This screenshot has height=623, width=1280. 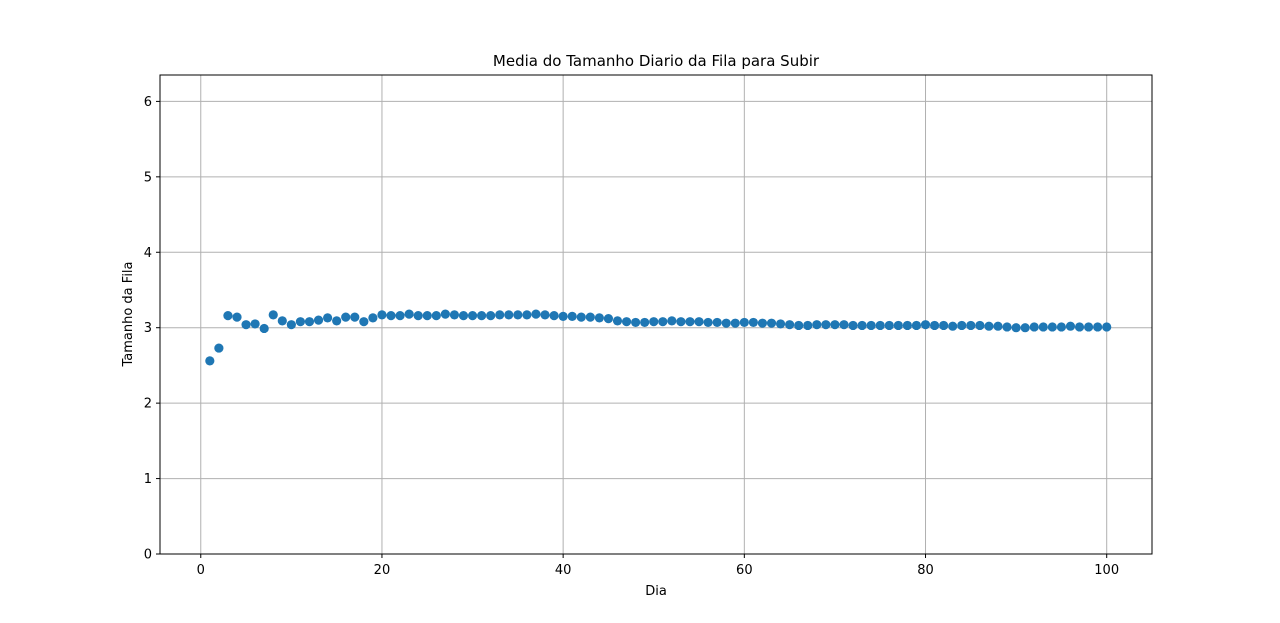 I want to click on x-tick-label: 0, so click(x=201, y=570).